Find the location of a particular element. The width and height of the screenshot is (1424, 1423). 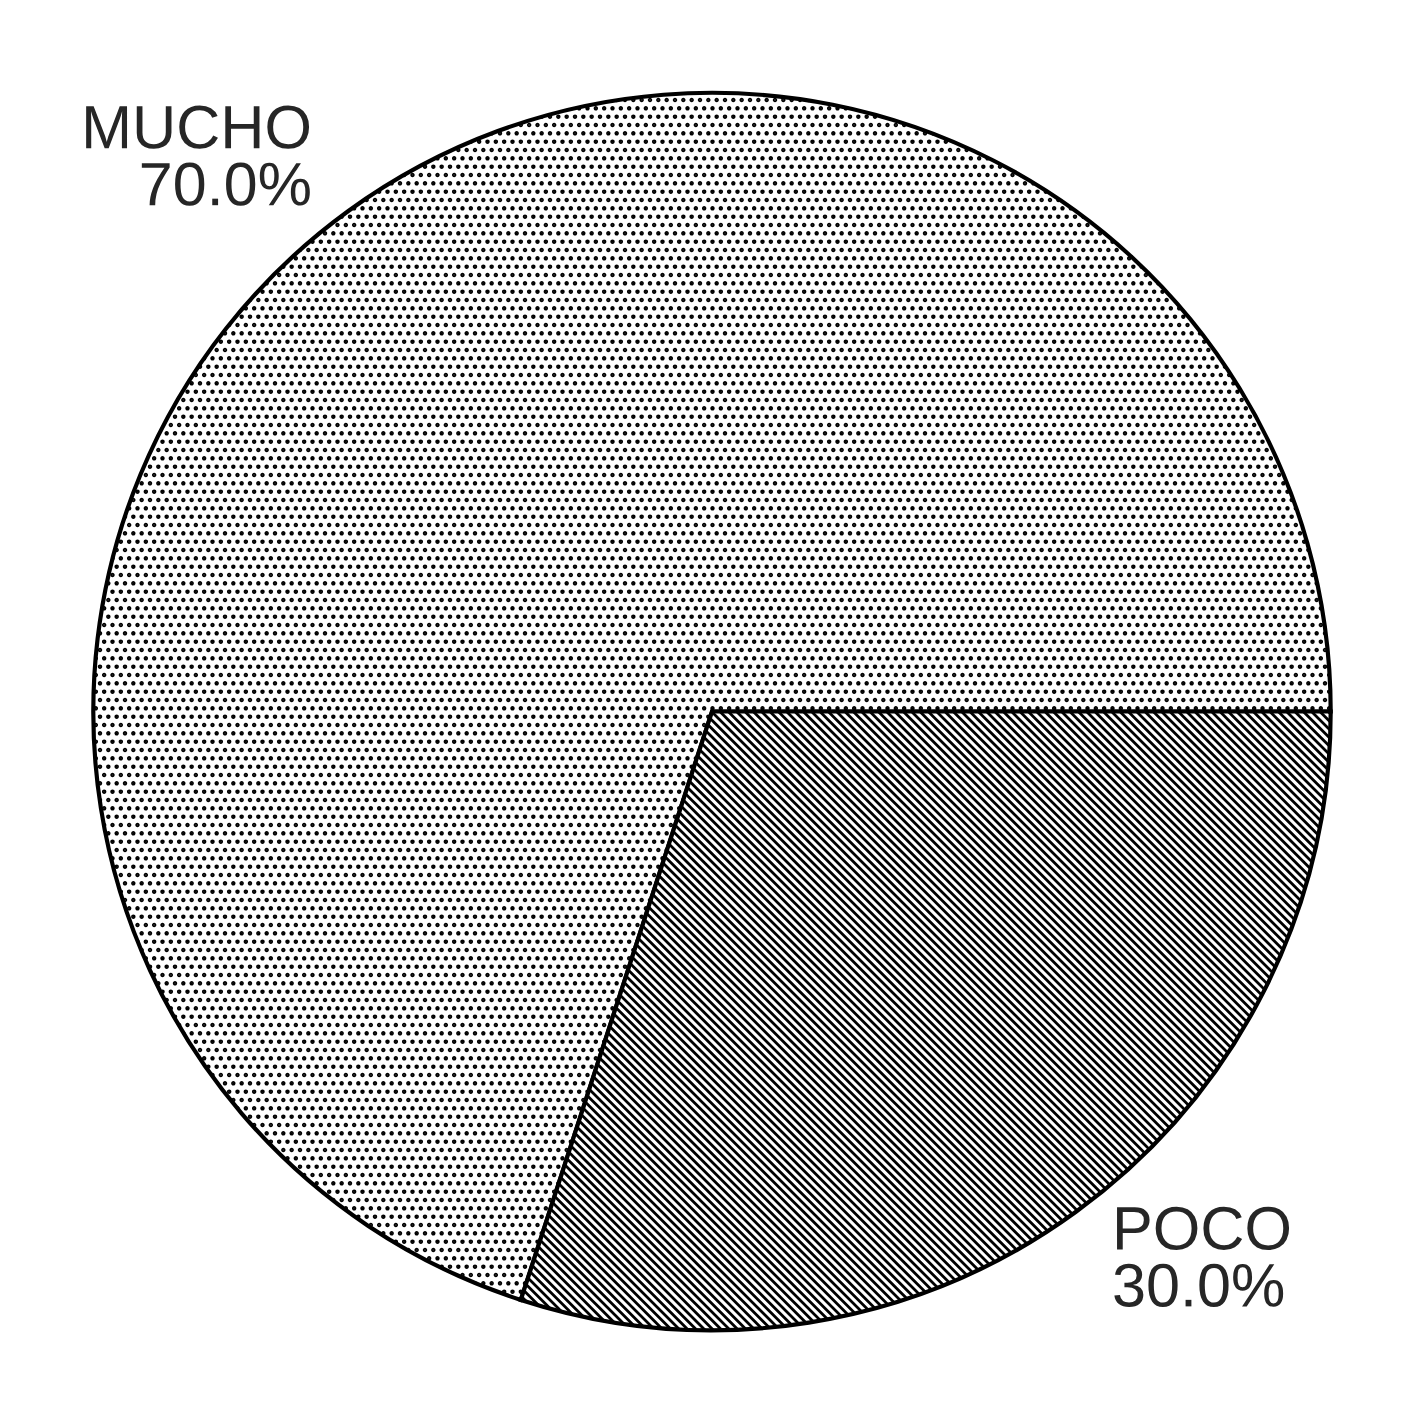

data-label: 70.0% is located at coordinates (225, 184).